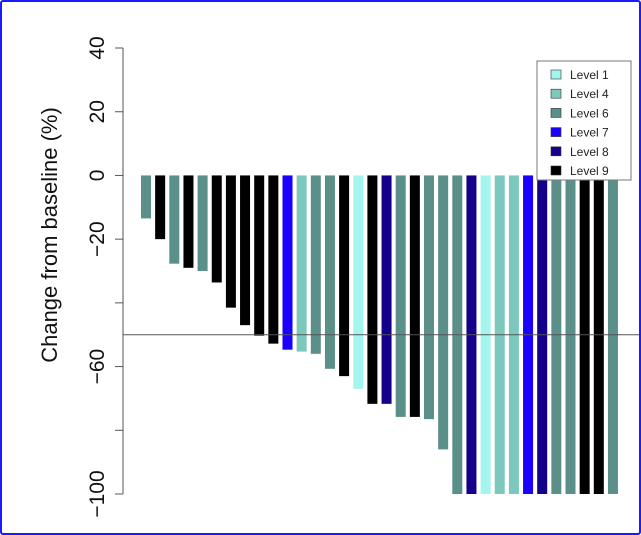  I want to click on legend-label: Level 1, so click(589, 75).